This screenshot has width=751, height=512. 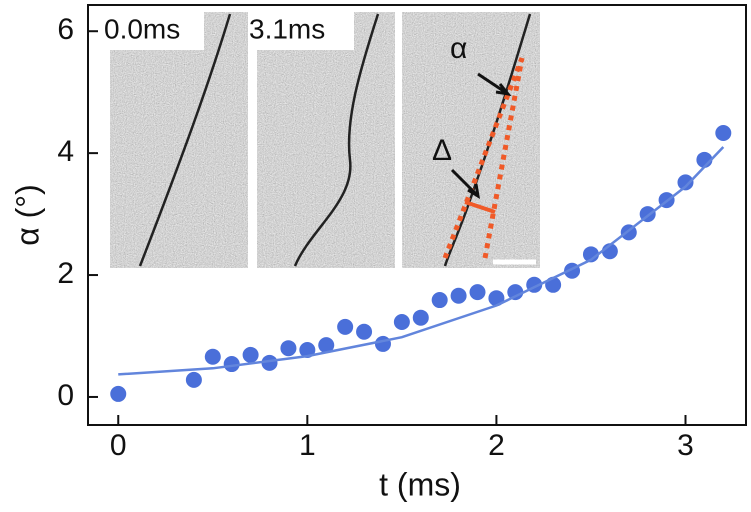 I want to click on delta-label: Δ, so click(x=442, y=150).